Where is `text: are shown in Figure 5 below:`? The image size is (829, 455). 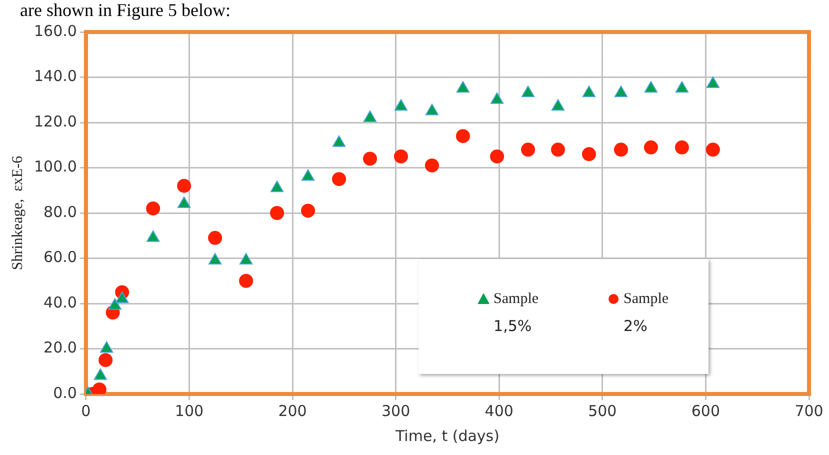 text: are shown in Figure 5 below: is located at coordinates (125, 10).